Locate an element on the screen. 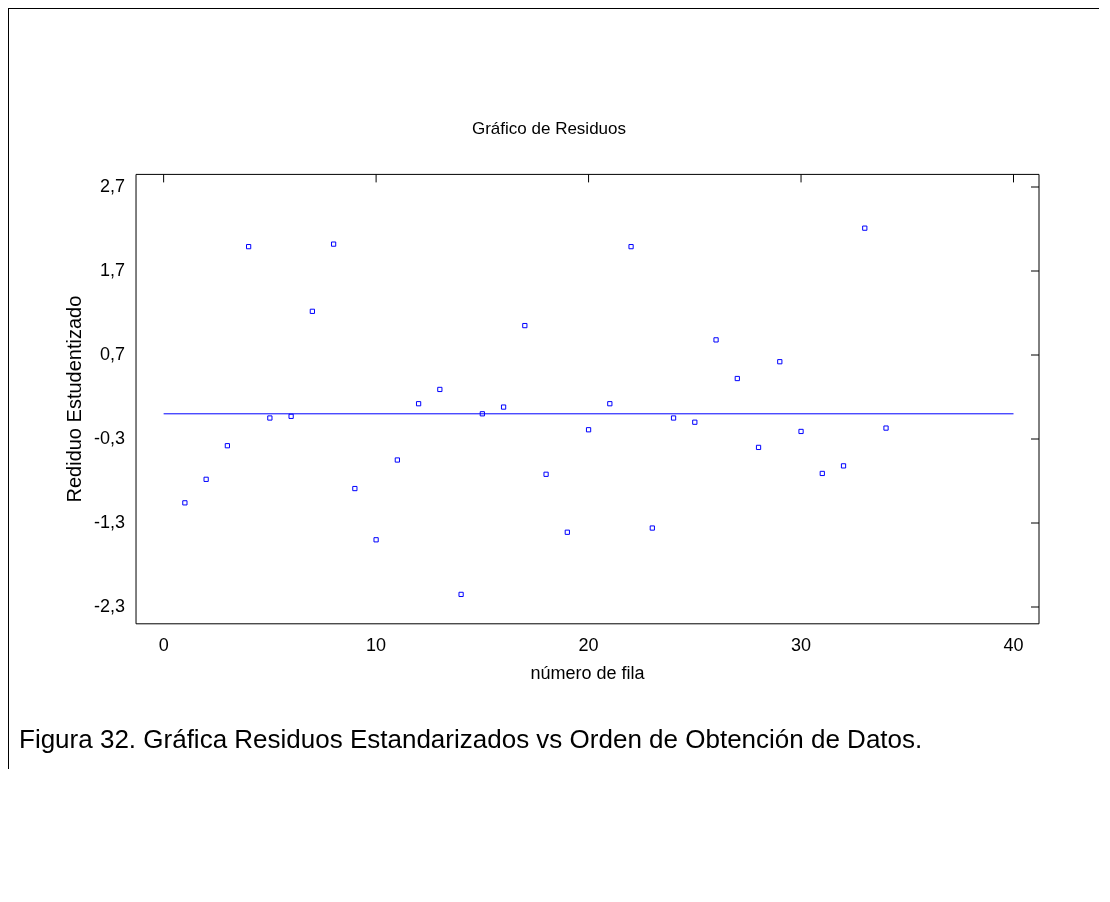  y-tick-label: 1,7 is located at coordinates (112, 269).